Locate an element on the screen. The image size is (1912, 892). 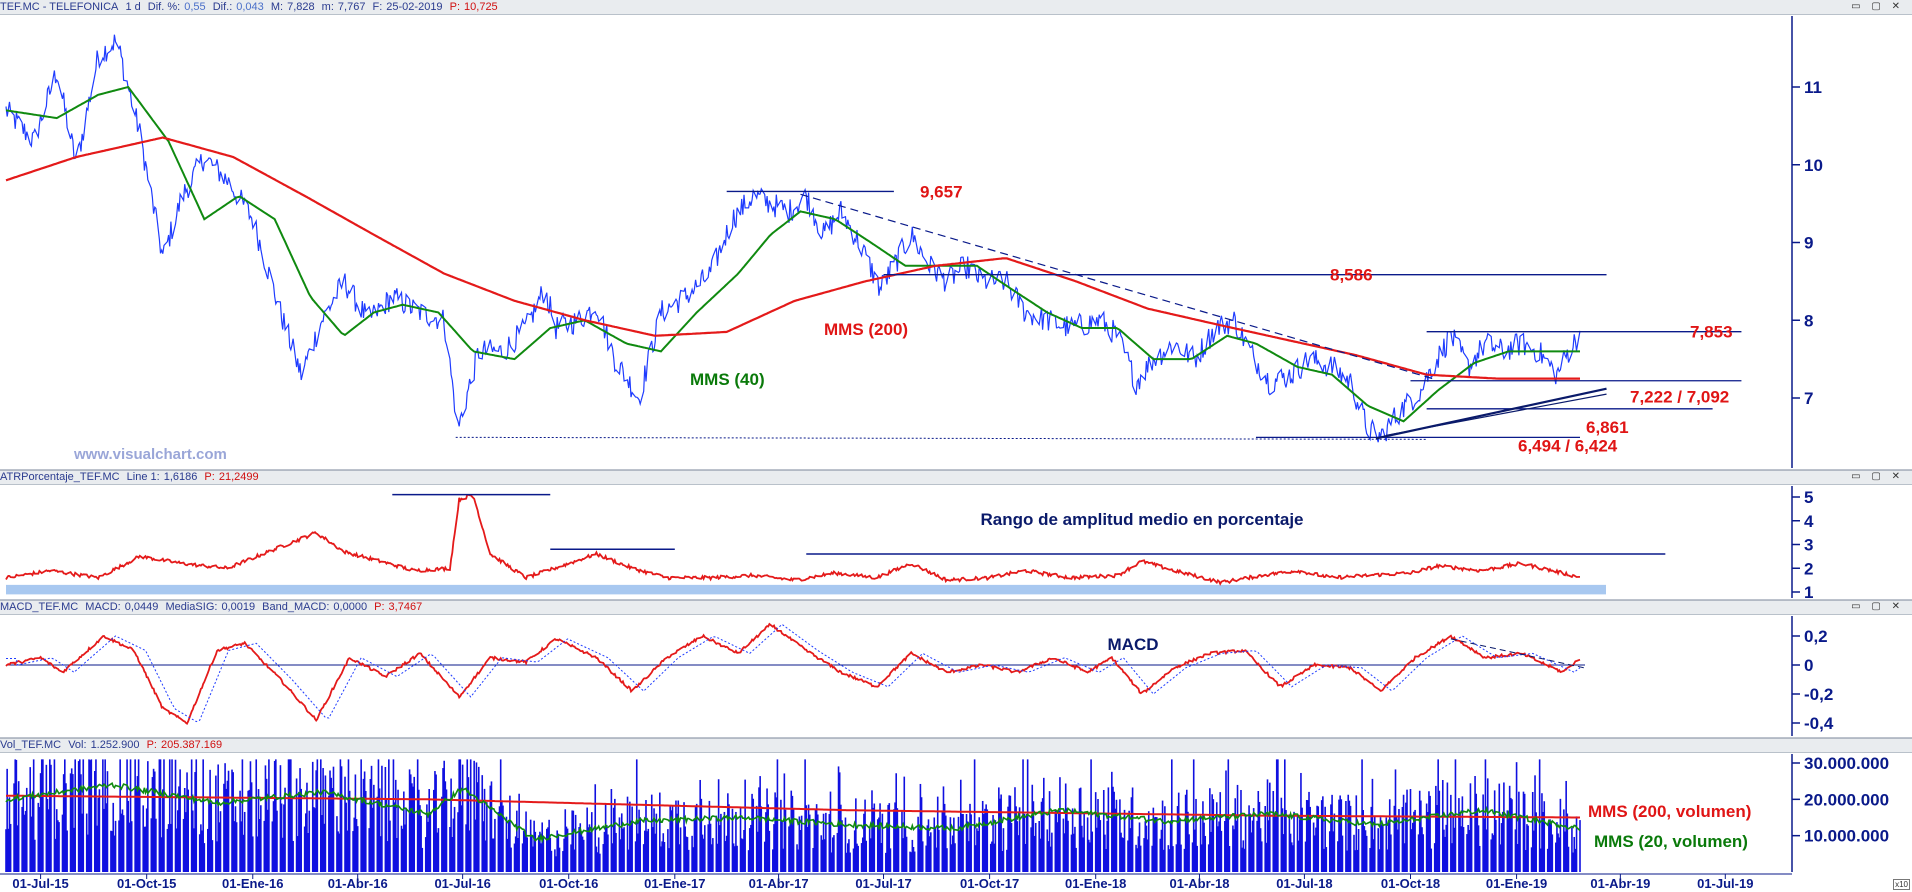
vol-value: 1.252.900 is located at coordinates (115, 745).